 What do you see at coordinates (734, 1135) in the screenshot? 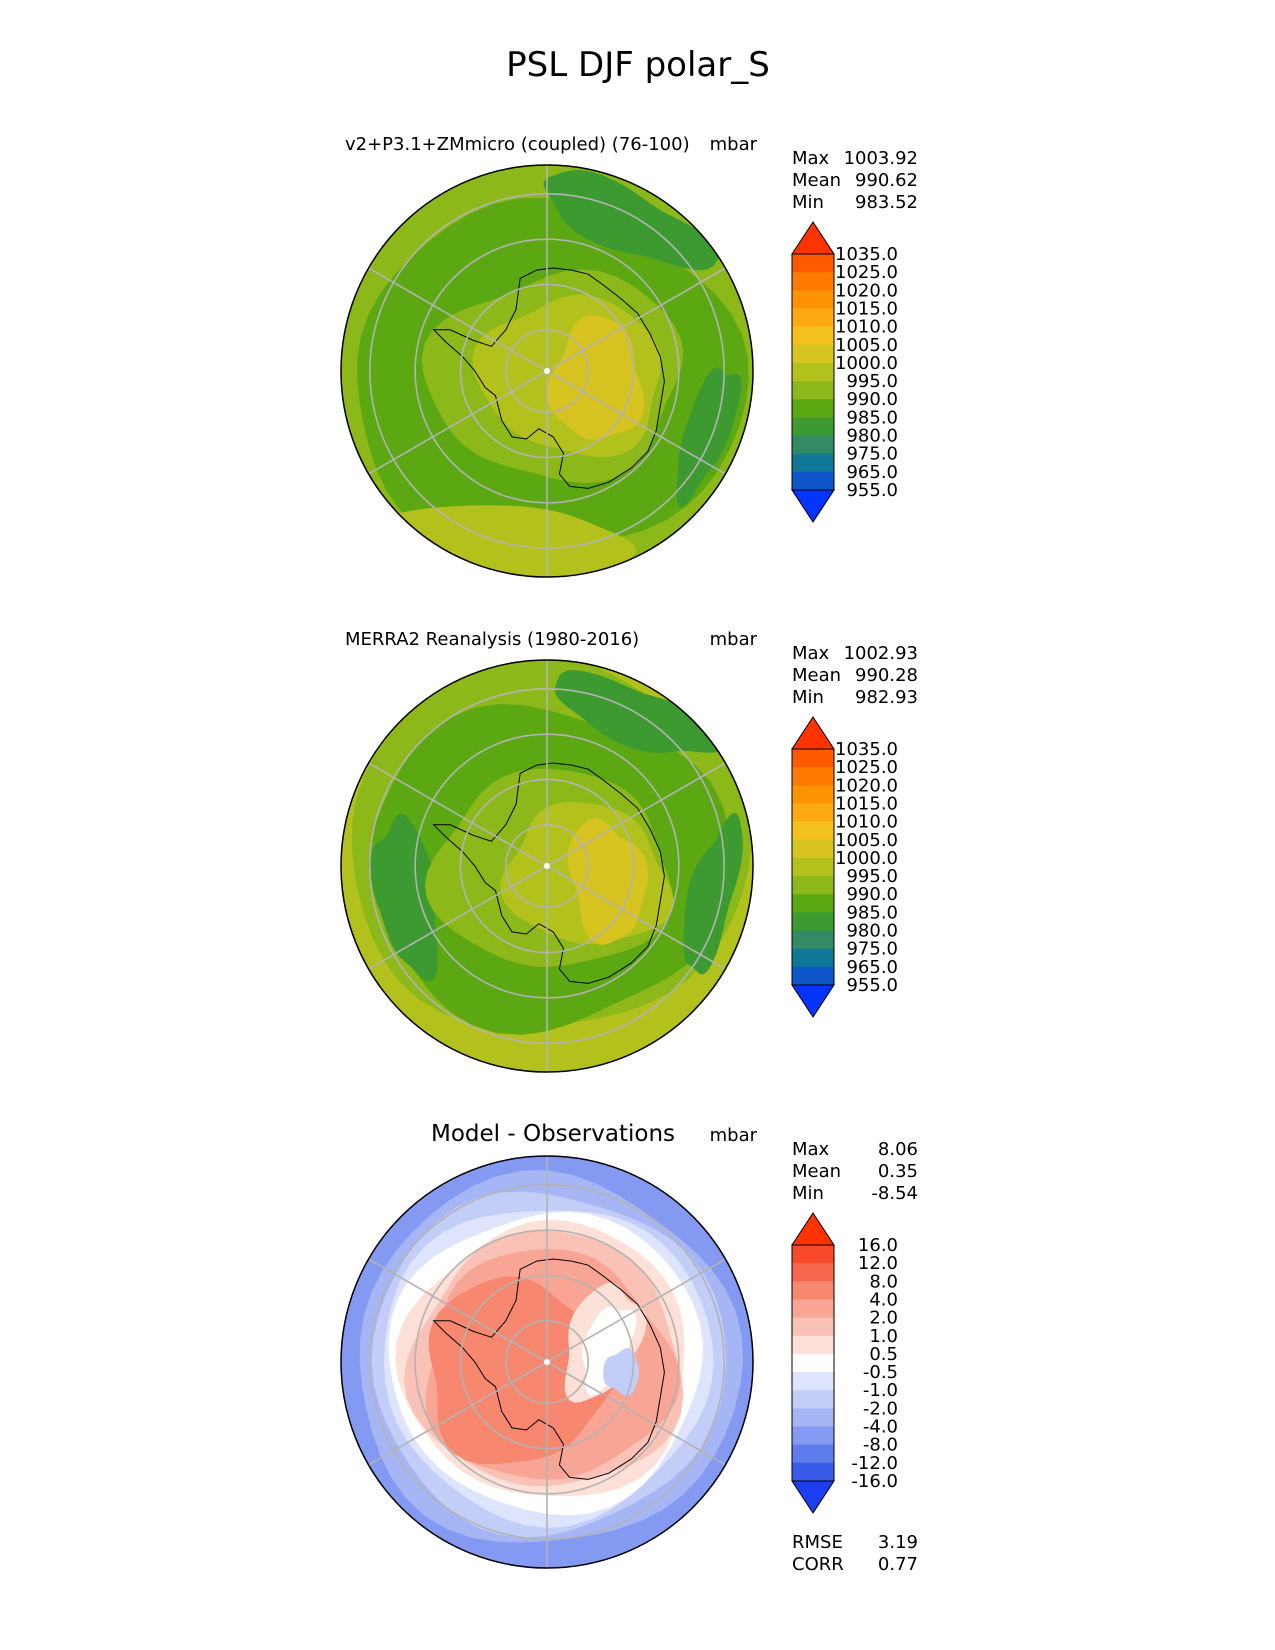
I see `panel-diff-units: mbar` at bounding box center [734, 1135].